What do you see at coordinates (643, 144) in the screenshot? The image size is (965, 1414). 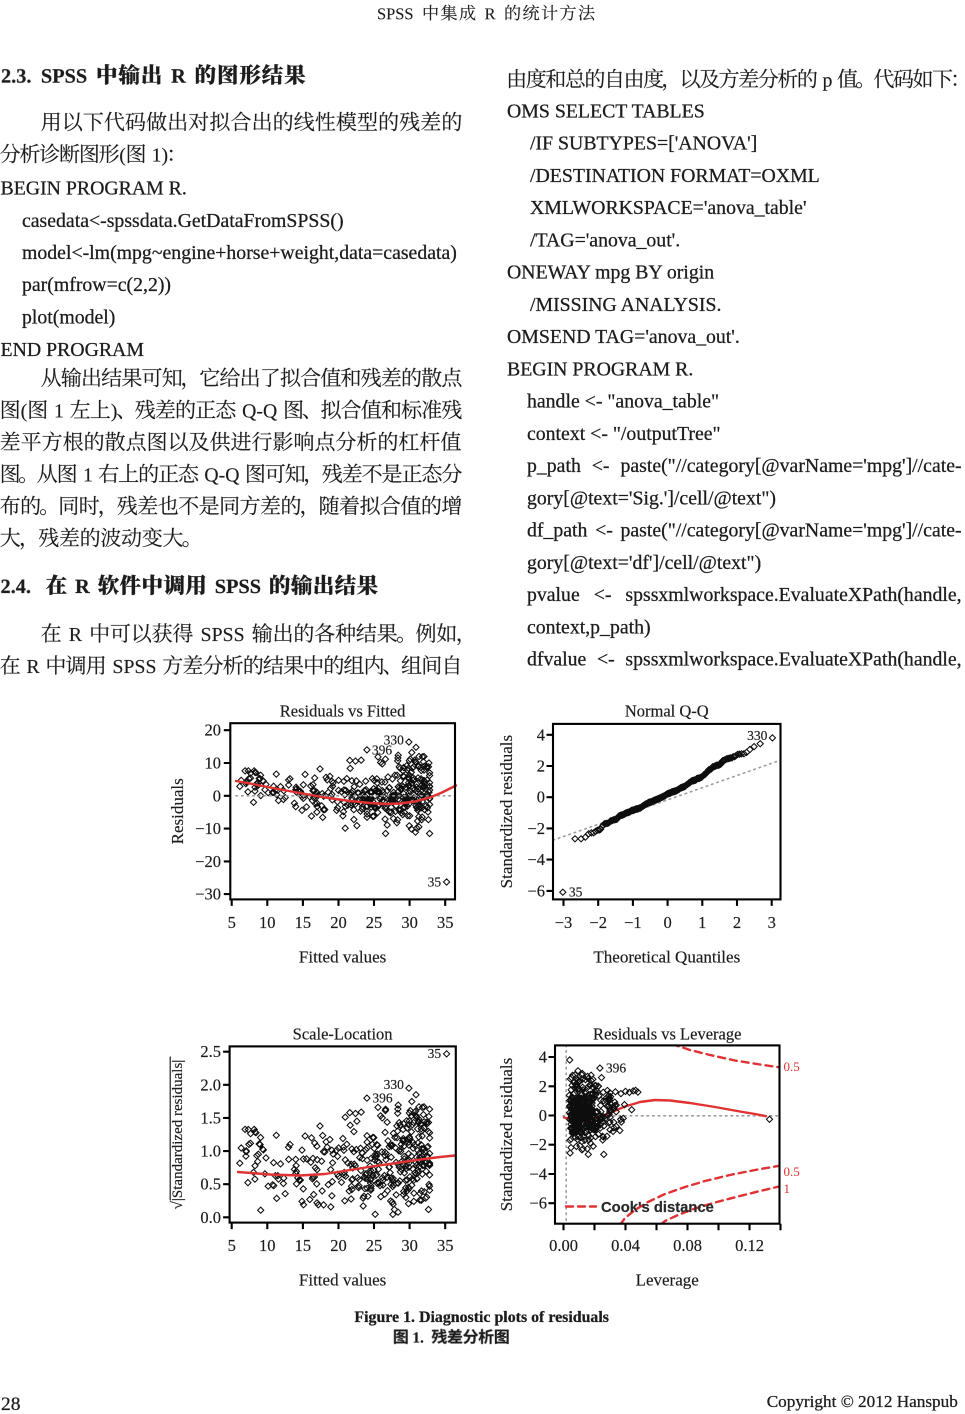 I see `svg-text: /IF SUBTYPES=['ANOVA']` at bounding box center [643, 144].